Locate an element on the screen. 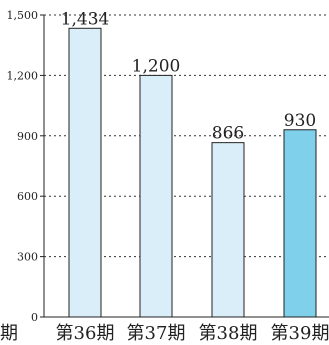  category-label: 第36期 is located at coordinates (85, 333).